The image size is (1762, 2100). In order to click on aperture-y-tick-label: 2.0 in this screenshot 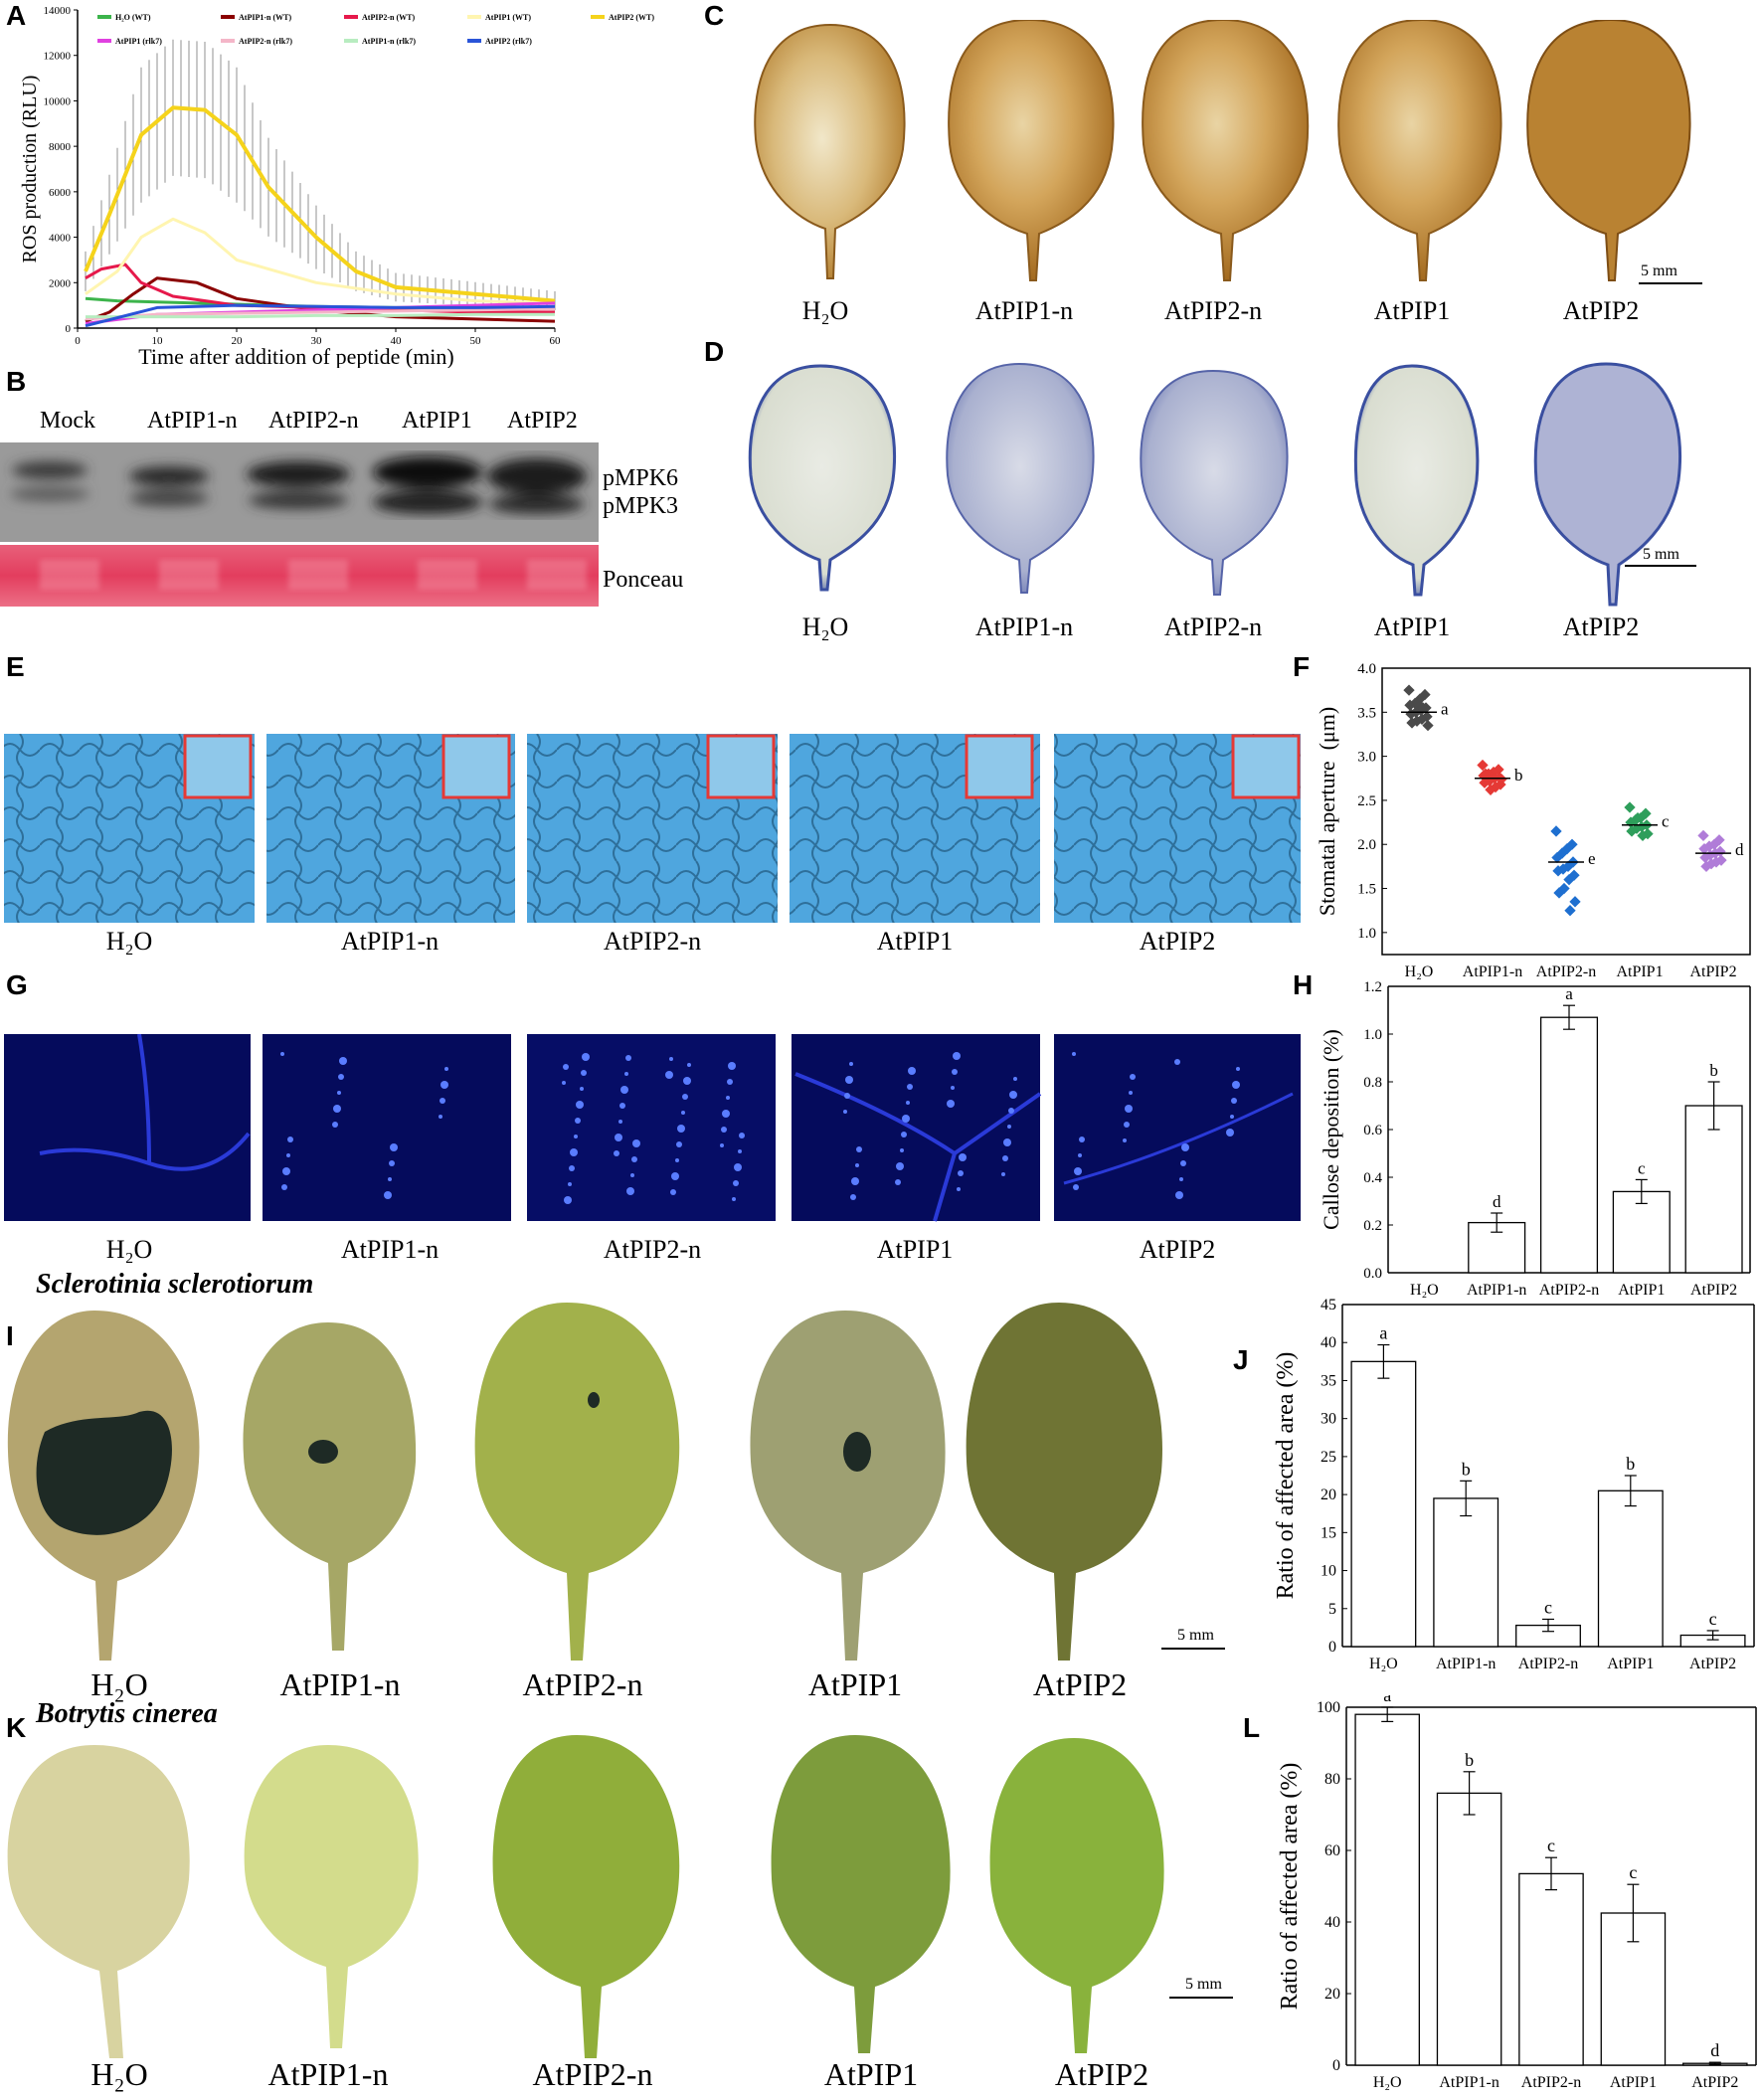, I will do `click(1366, 845)`.